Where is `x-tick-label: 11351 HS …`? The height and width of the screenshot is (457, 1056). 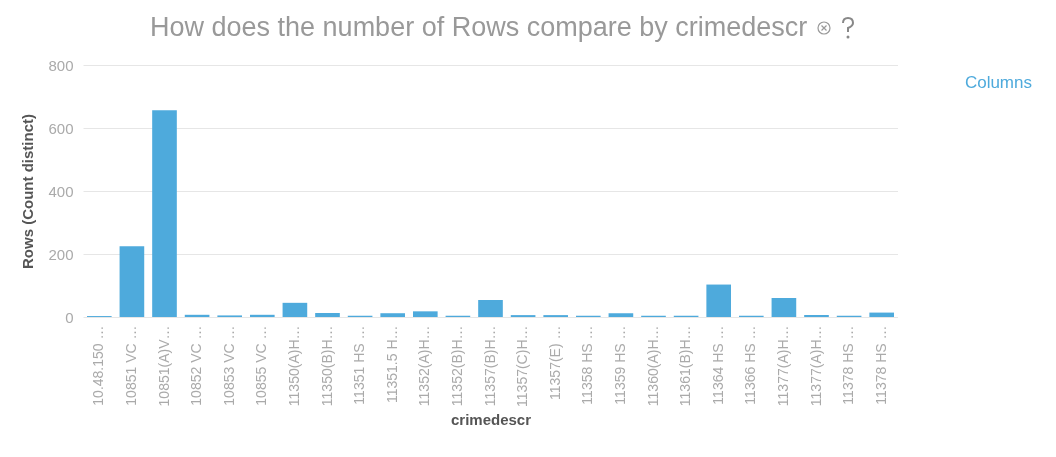 x-tick-label: 11351 HS … is located at coordinates (359, 365).